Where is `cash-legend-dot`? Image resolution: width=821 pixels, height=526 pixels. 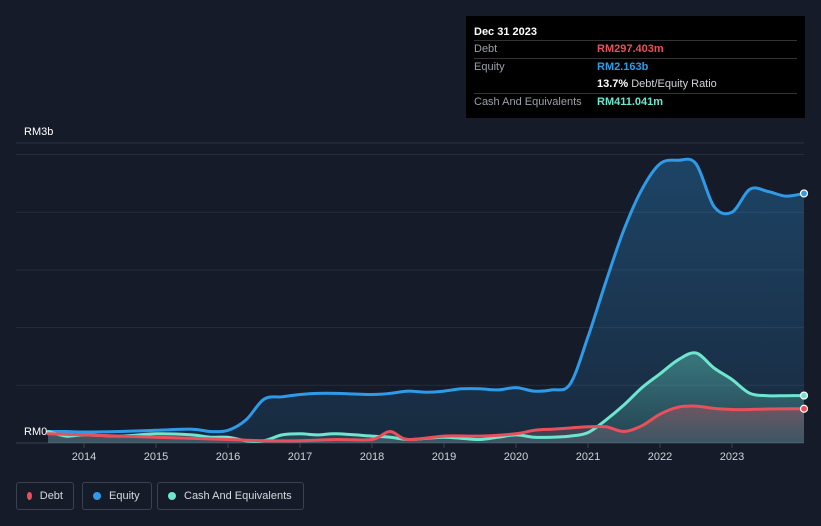
cash-legend-dot is located at coordinates (172, 496).